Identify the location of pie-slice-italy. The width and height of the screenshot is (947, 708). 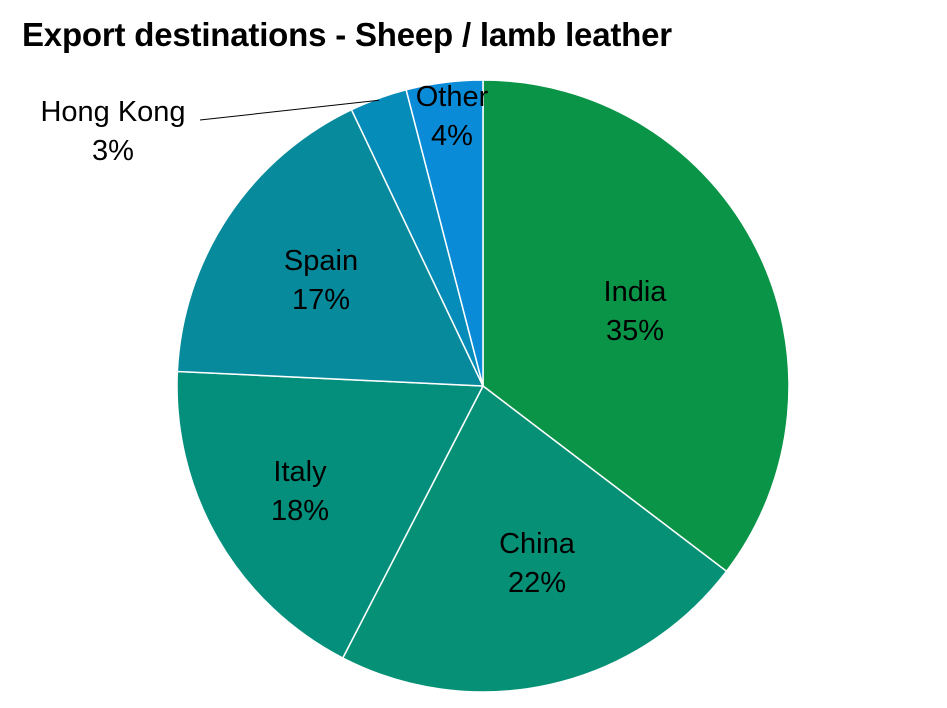
(330, 514).